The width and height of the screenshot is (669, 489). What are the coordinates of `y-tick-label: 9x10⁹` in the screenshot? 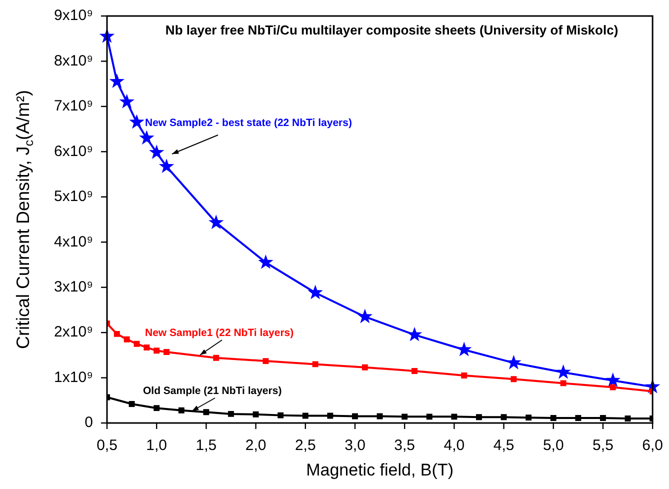 It's located at (73, 15).